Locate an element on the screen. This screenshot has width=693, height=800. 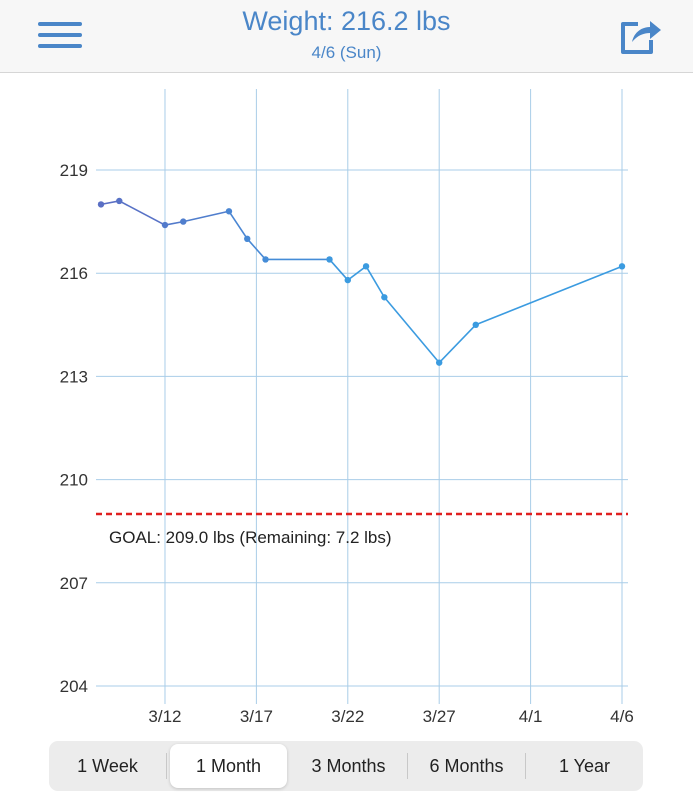
x-tick-label: 4/1 is located at coordinates (531, 716).